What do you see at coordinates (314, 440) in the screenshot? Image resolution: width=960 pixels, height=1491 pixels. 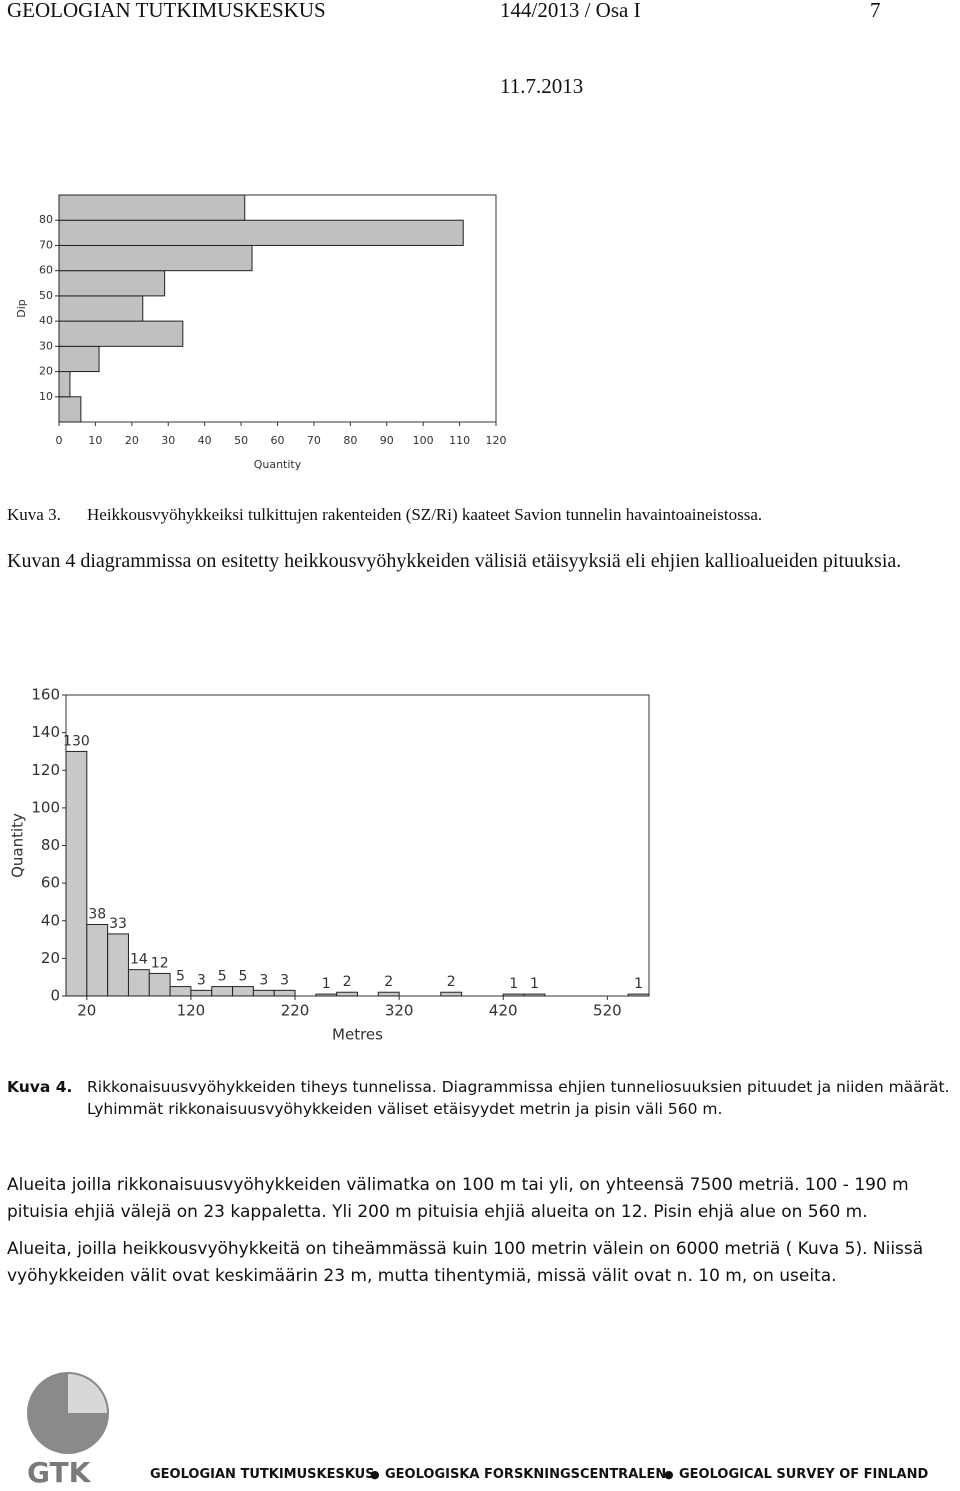 I see `x-tick-label: 70` at bounding box center [314, 440].